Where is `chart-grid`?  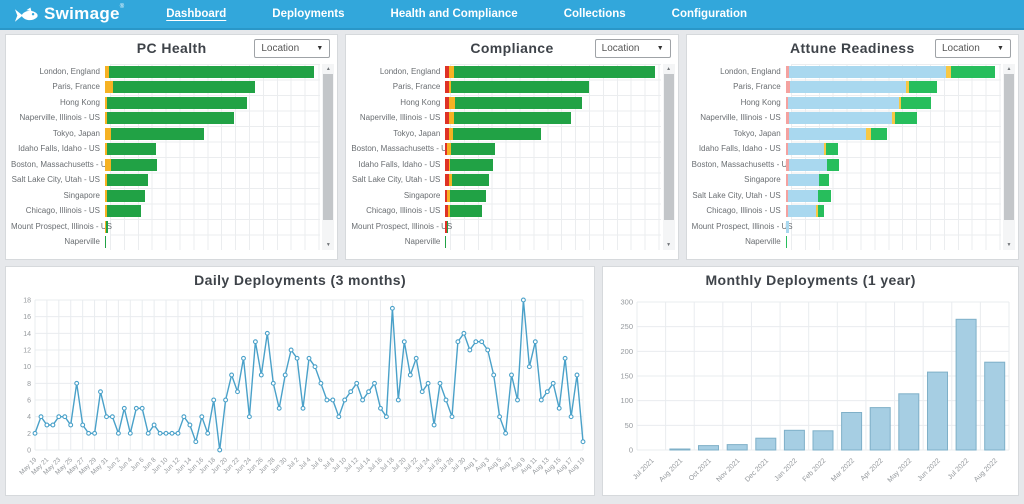
chart-grid is located at coordinates (215, 157).